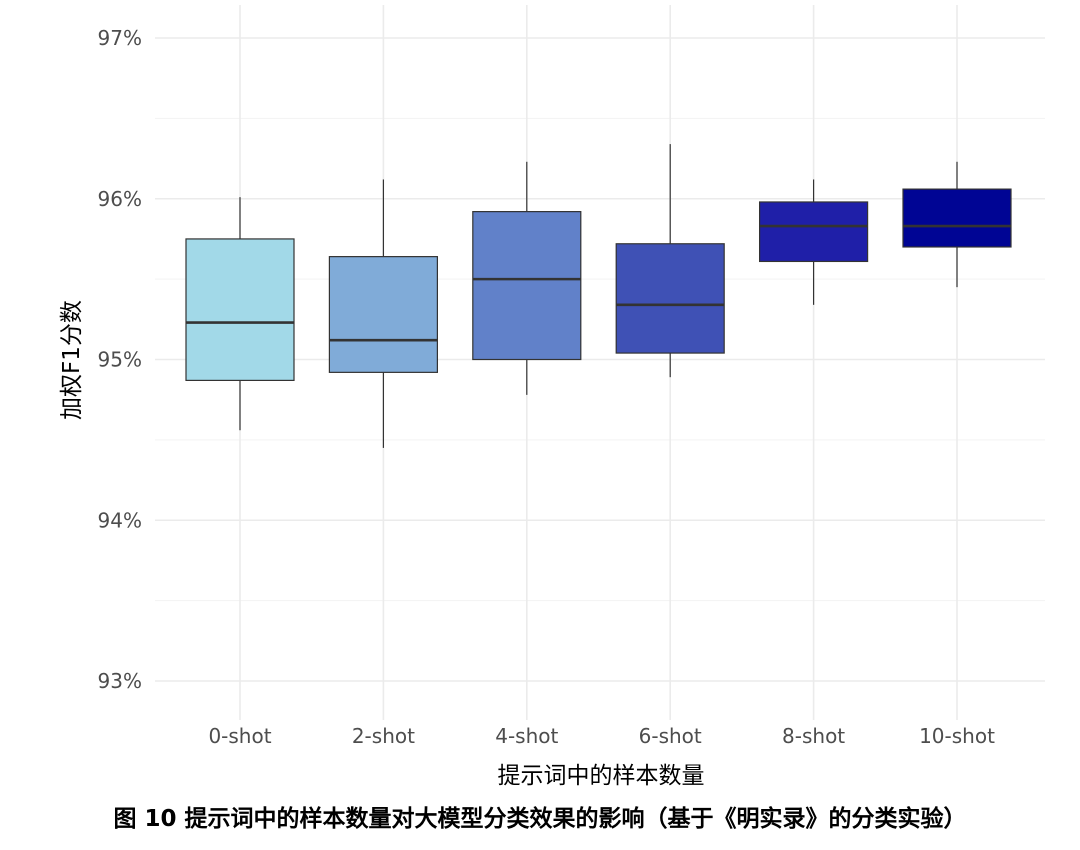  I want to click on box-10-shot, so click(957, 224).